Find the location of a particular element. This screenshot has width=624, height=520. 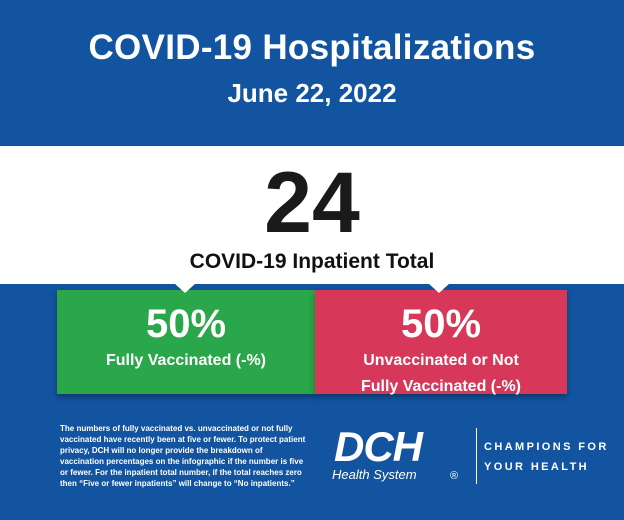

pointer-arrow-left-icon is located at coordinates (185, 288).